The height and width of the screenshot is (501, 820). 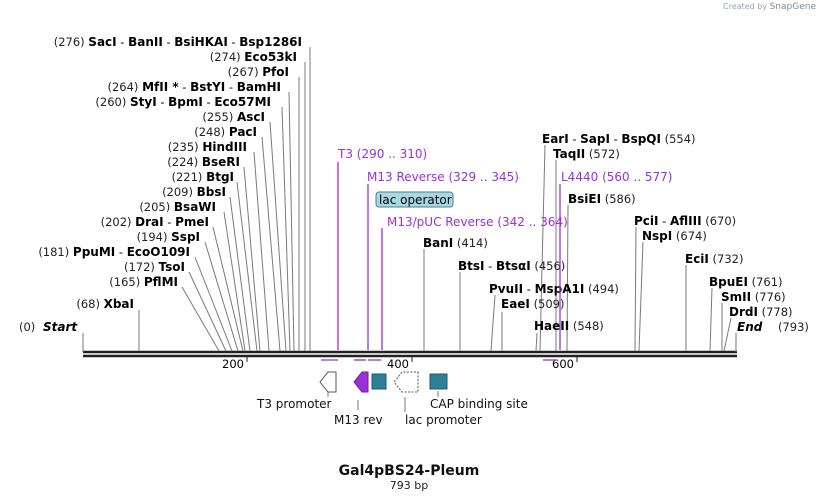 What do you see at coordinates (194, 192) in the screenshot?
I see `enzyme-site: (209) BbsI` at bounding box center [194, 192].